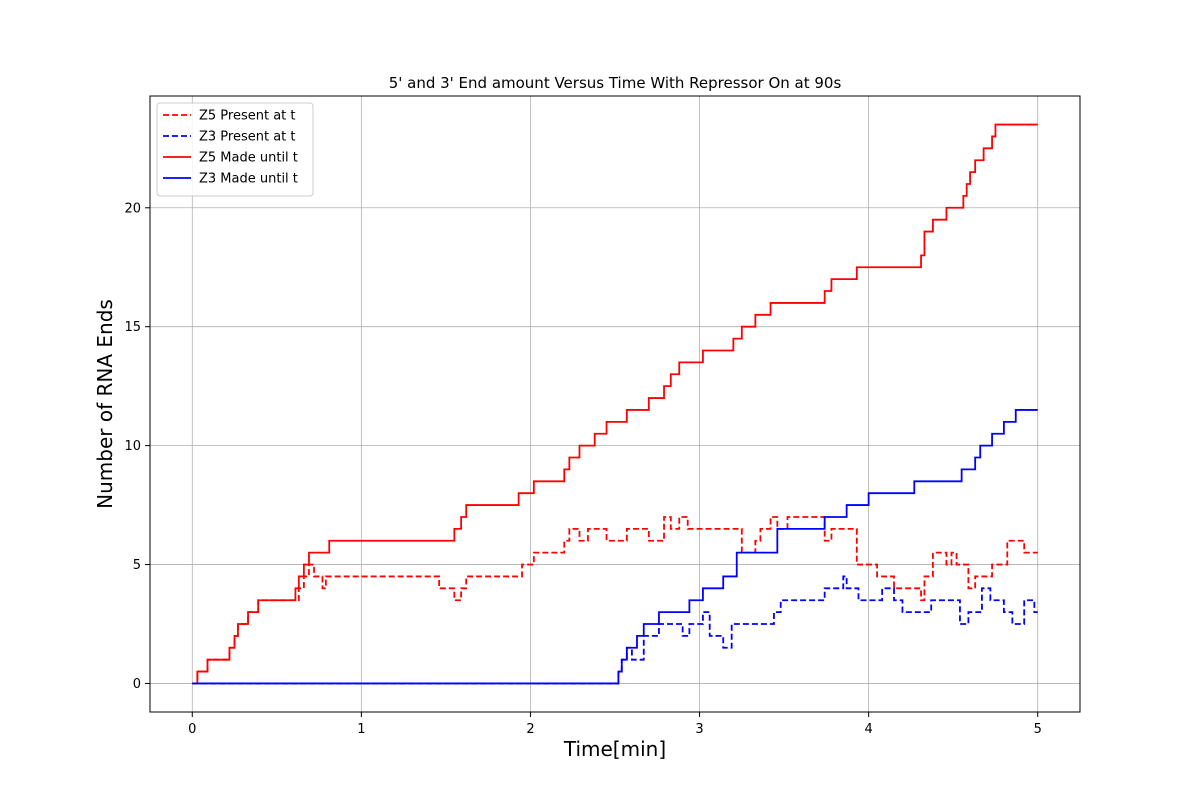 Image resolution: width=1200 pixels, height=800 pixels. Describe the element at coordinates (361, 729) in the screenshot. I see `x-tick-label: 1` at that location.